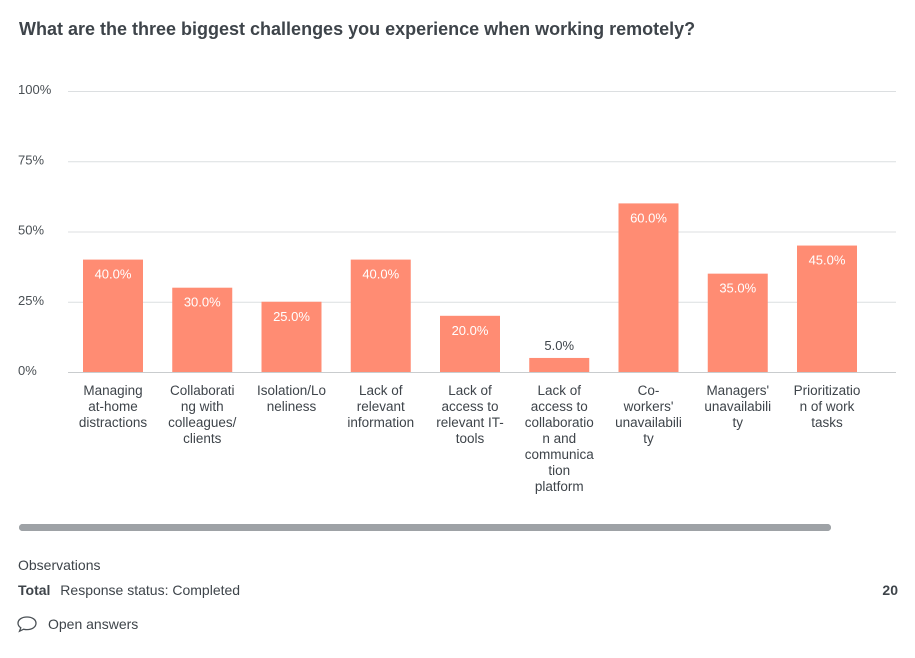 This screenshot has width=915, height=658. I want to click on speech-bubble-icon, so click(27, 624).